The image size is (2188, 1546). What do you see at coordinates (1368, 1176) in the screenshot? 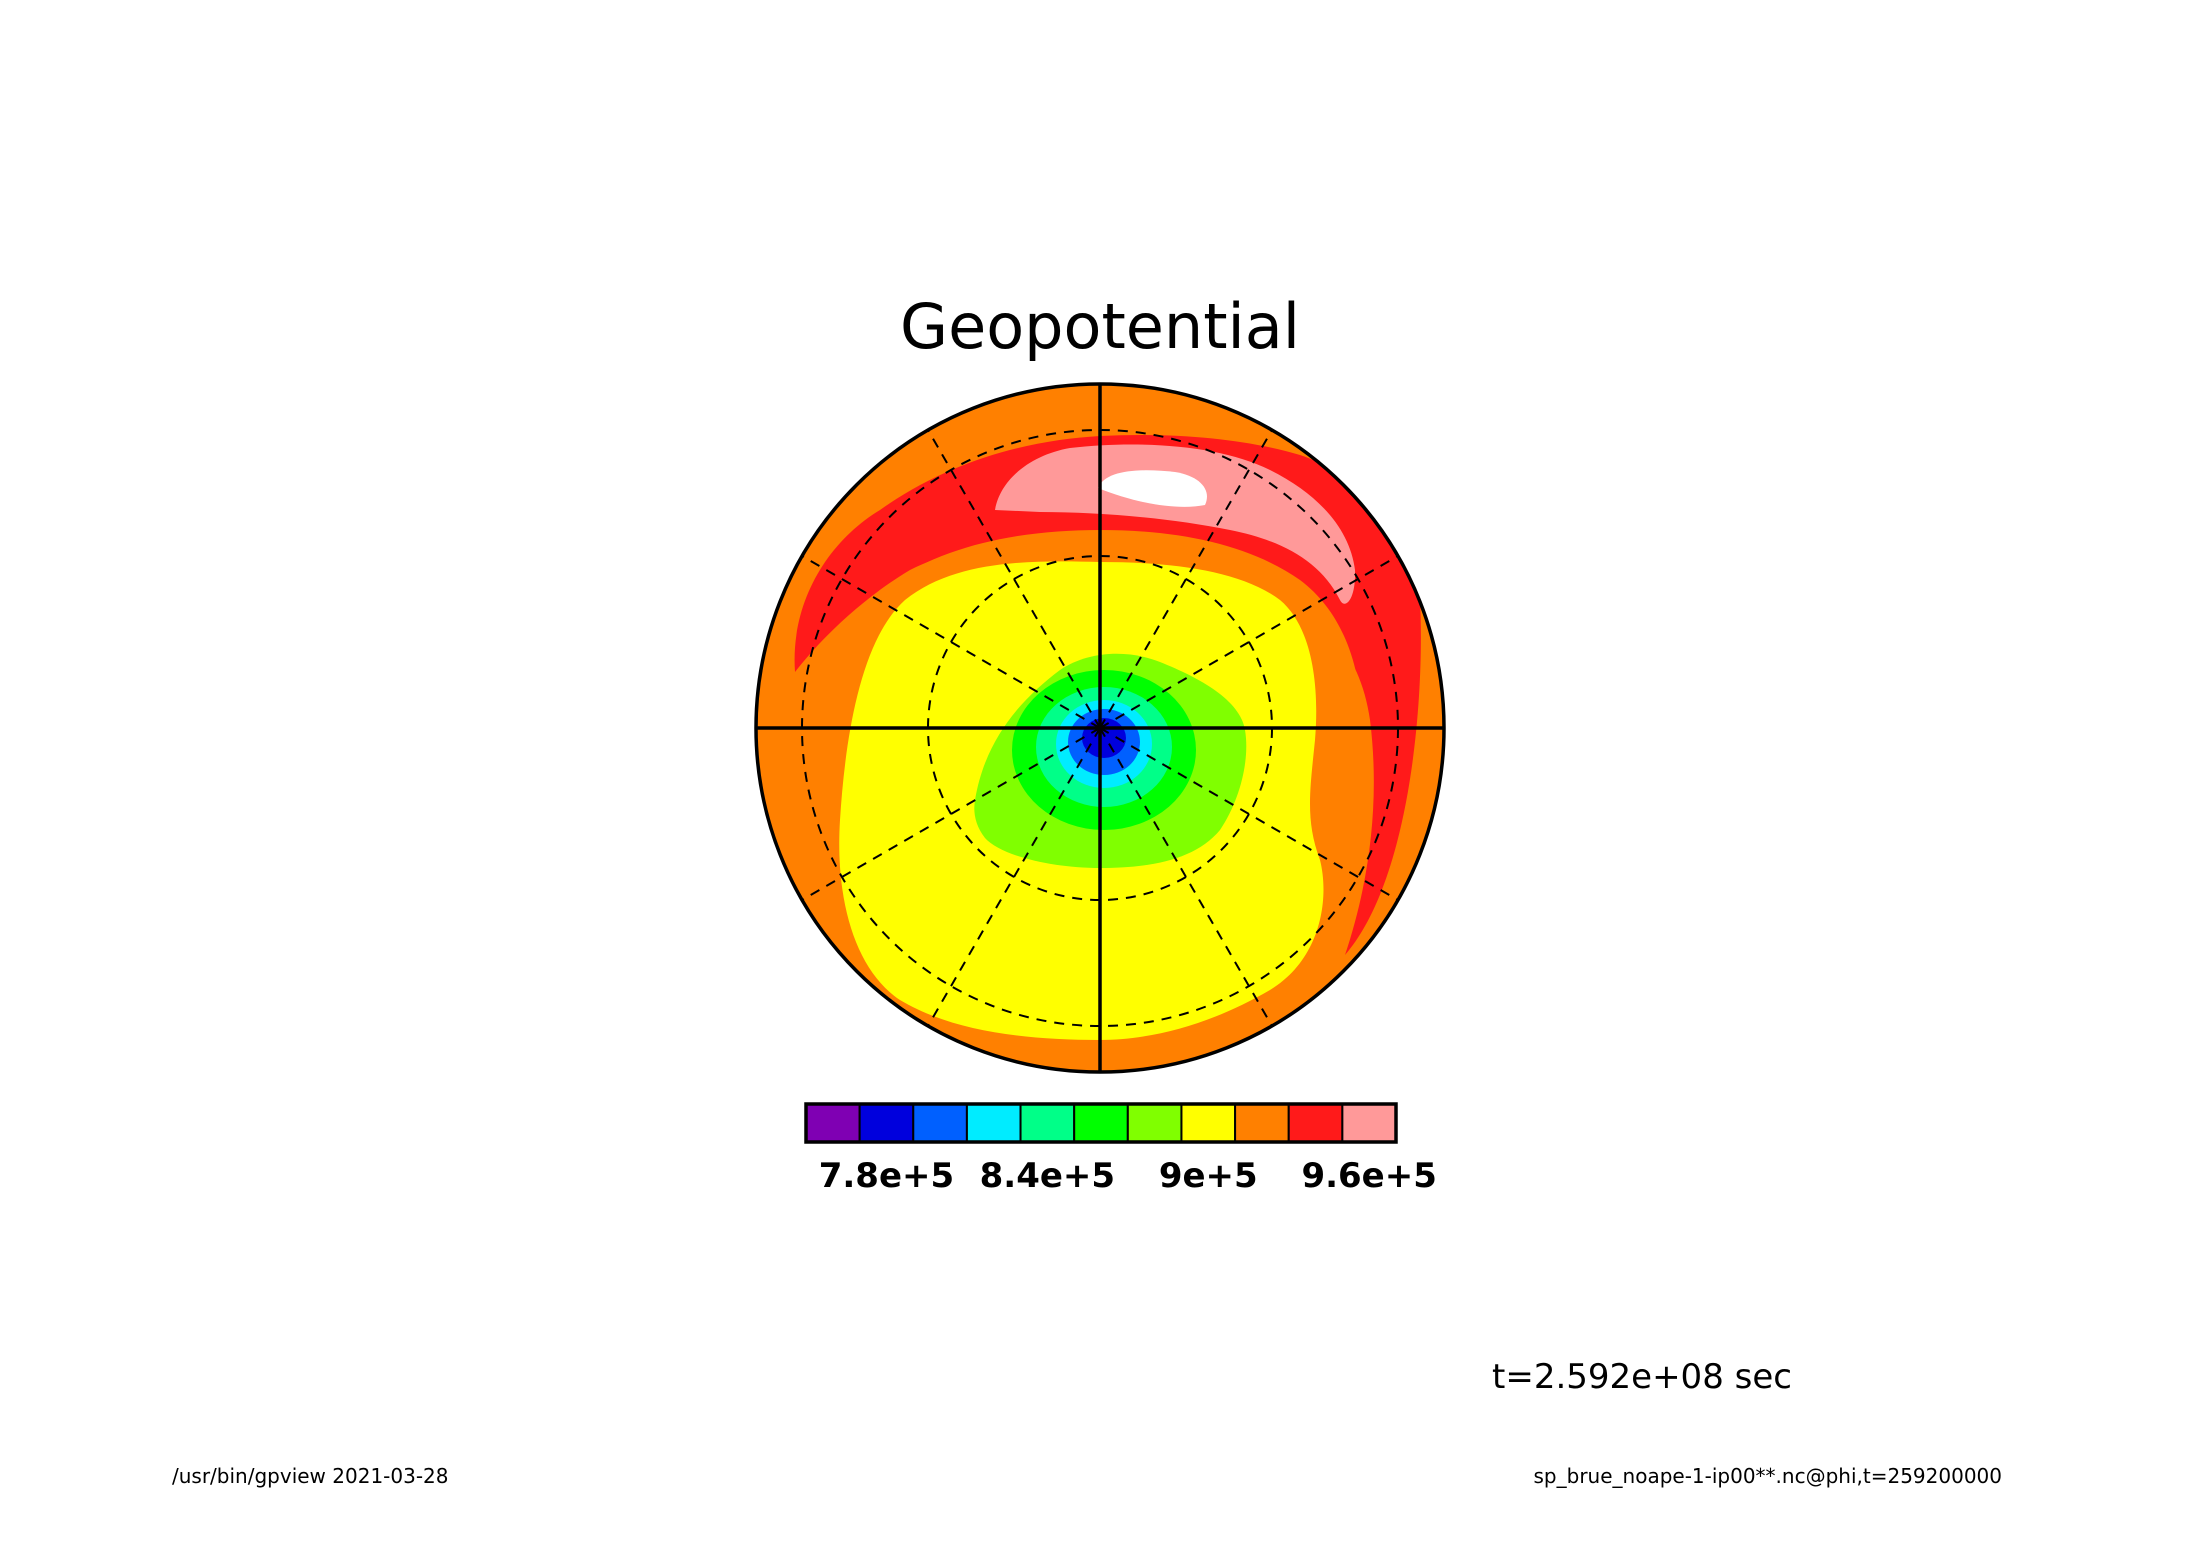
I see `colorbar-tick-label: 9.6e+5` at bounding box center [1368, 1176].